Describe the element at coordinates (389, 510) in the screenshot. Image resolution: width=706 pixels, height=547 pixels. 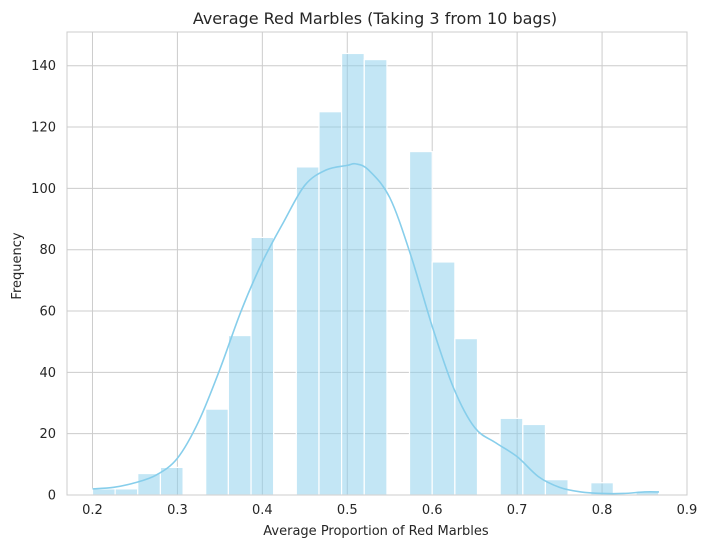
I see `x-axis-ticks: 0.2 0.3 0.4 0.5 0.6 0.7 0.8 0.9` at that location.